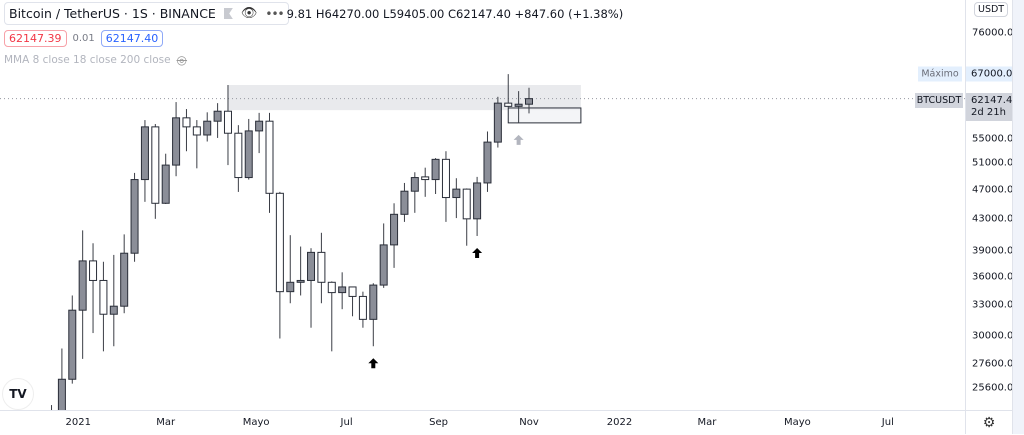 The image size is (1024, 435). Describe the element at coordinates (87, 60) in the screenshot. I see `indicator-legend: MMA 8 close 18 close 200 close` at that location.